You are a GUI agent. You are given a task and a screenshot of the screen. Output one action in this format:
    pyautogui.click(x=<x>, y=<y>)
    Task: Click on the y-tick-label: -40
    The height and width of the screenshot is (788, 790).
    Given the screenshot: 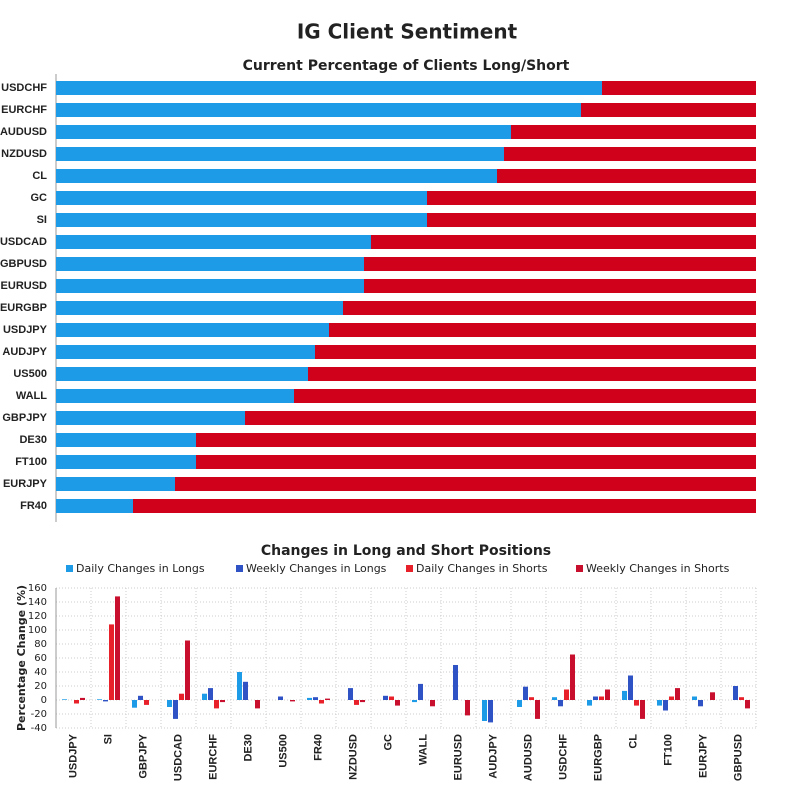 What is the action you would take?
    pyautogui.click(x=39, y=728)
    